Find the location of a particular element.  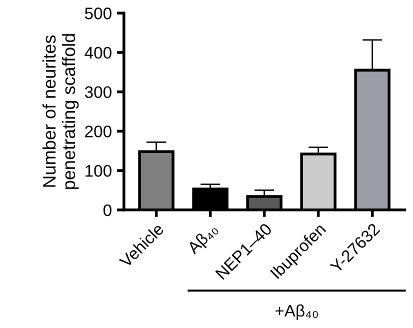

y-tick-label: 0 is located at coordinates (107, 210).